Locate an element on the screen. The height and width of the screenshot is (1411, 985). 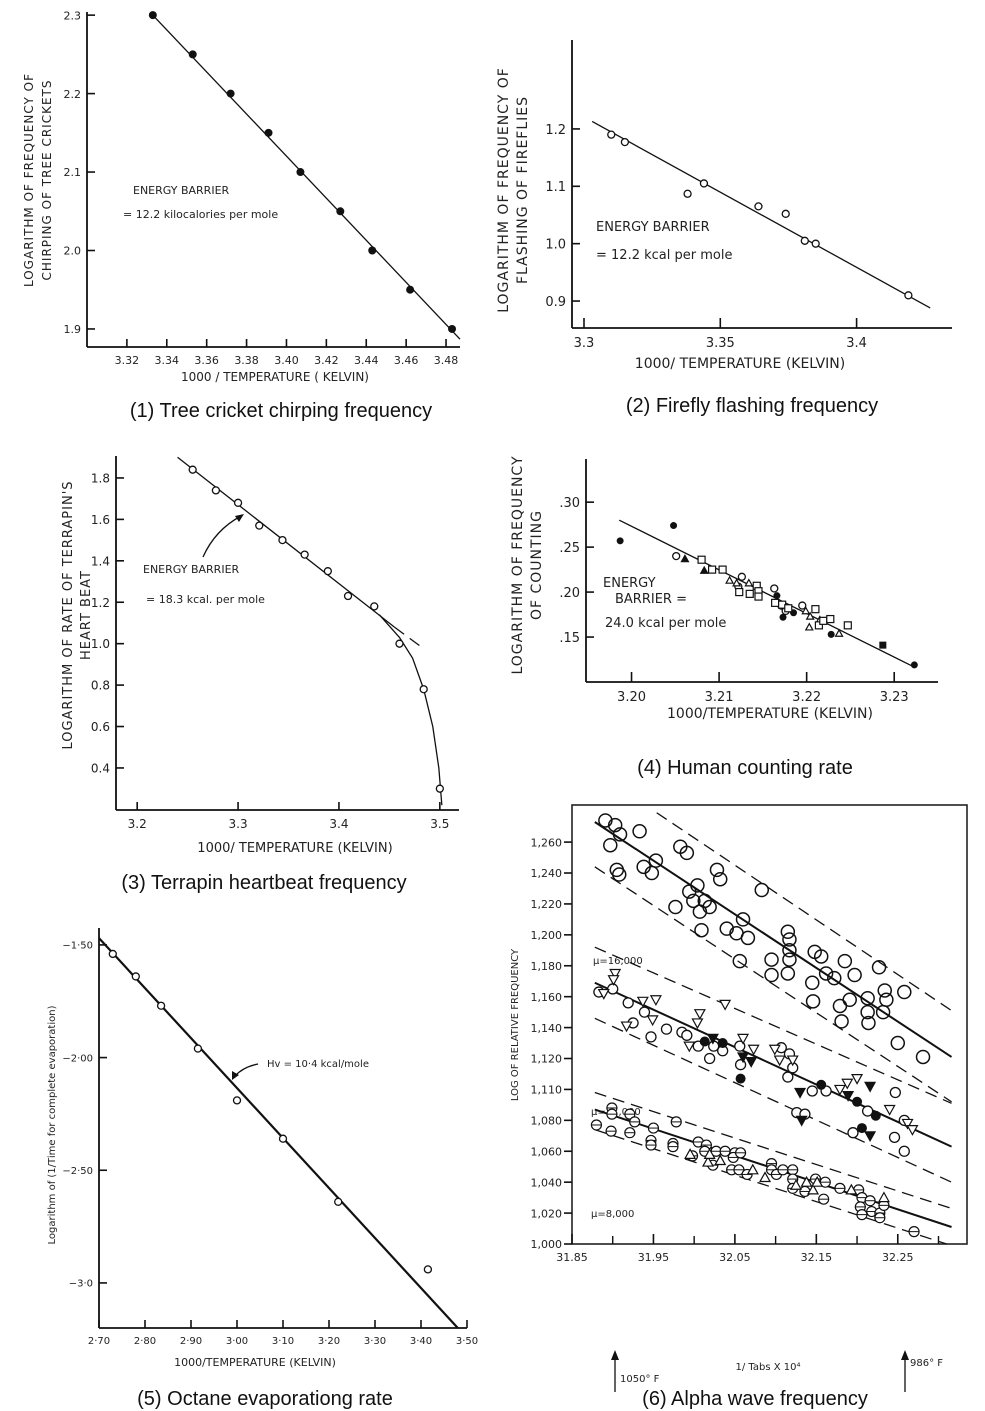
y-tick-label: 1,080 is located at coordinates (547, 1121).